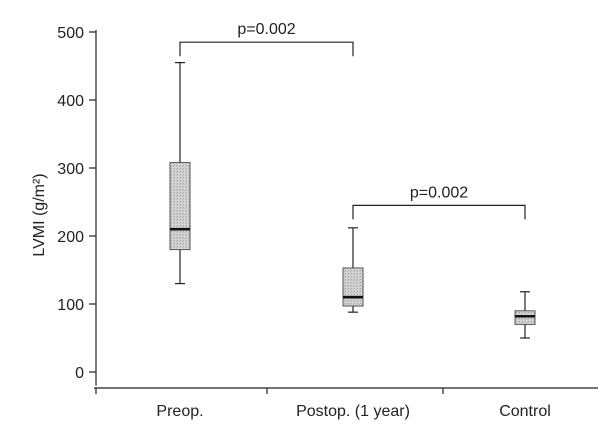 The image size is (610, 426). I want to click on significance-bracket-1: p=0.002, so click(266, 39).